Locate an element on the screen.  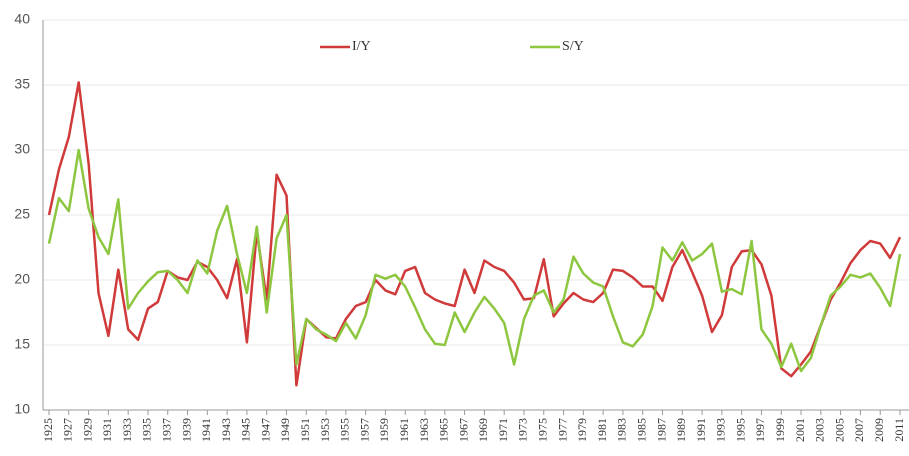
x-tick-label: 1937 is located at coordinates (166, 430).